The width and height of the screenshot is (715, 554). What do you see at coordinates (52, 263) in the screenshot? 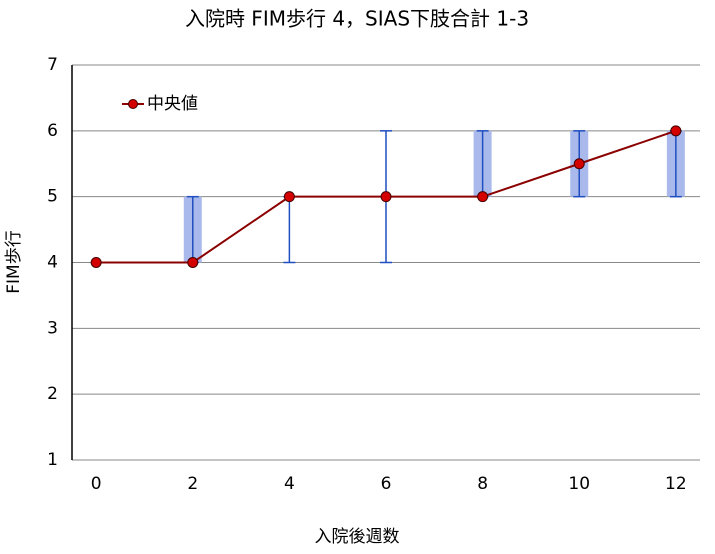
I see `y-tick-label: 4` at bounding box center [52, 263].